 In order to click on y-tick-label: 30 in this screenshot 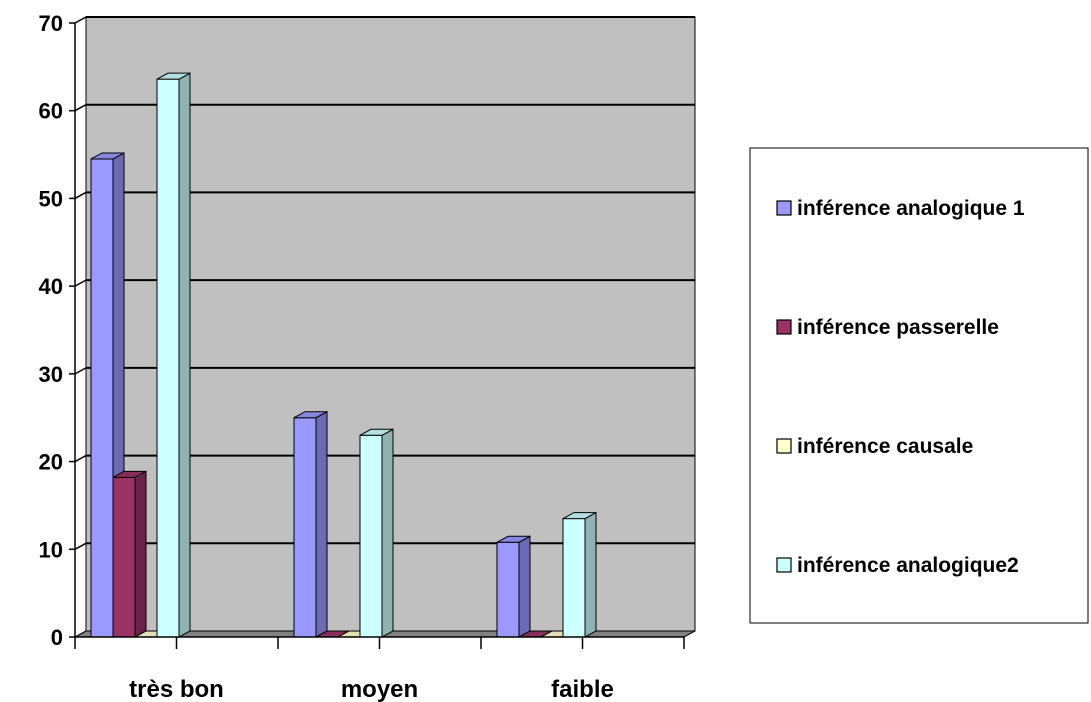, I will do `click(51, 374)`.